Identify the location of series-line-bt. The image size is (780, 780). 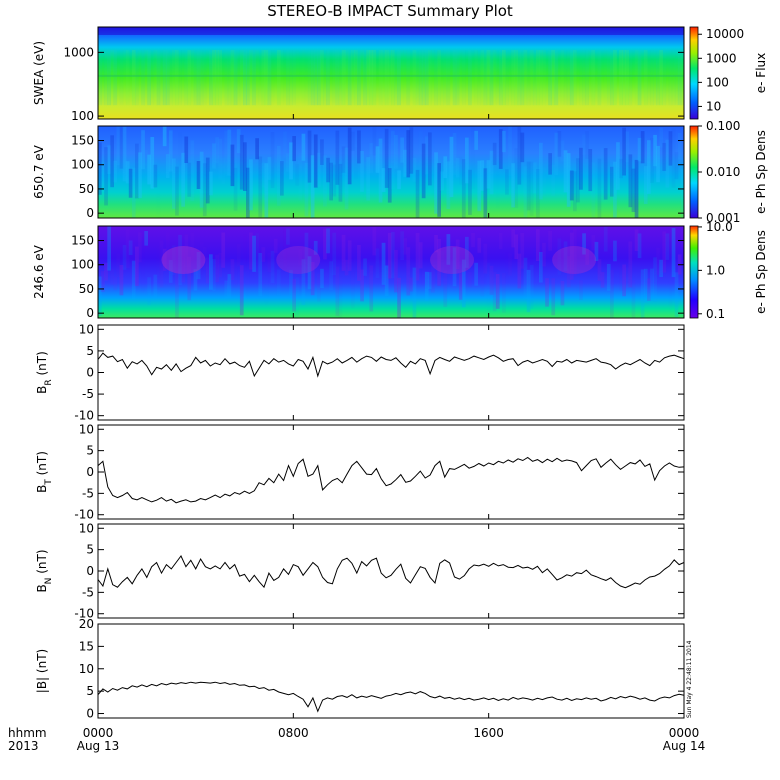
(391, 480).